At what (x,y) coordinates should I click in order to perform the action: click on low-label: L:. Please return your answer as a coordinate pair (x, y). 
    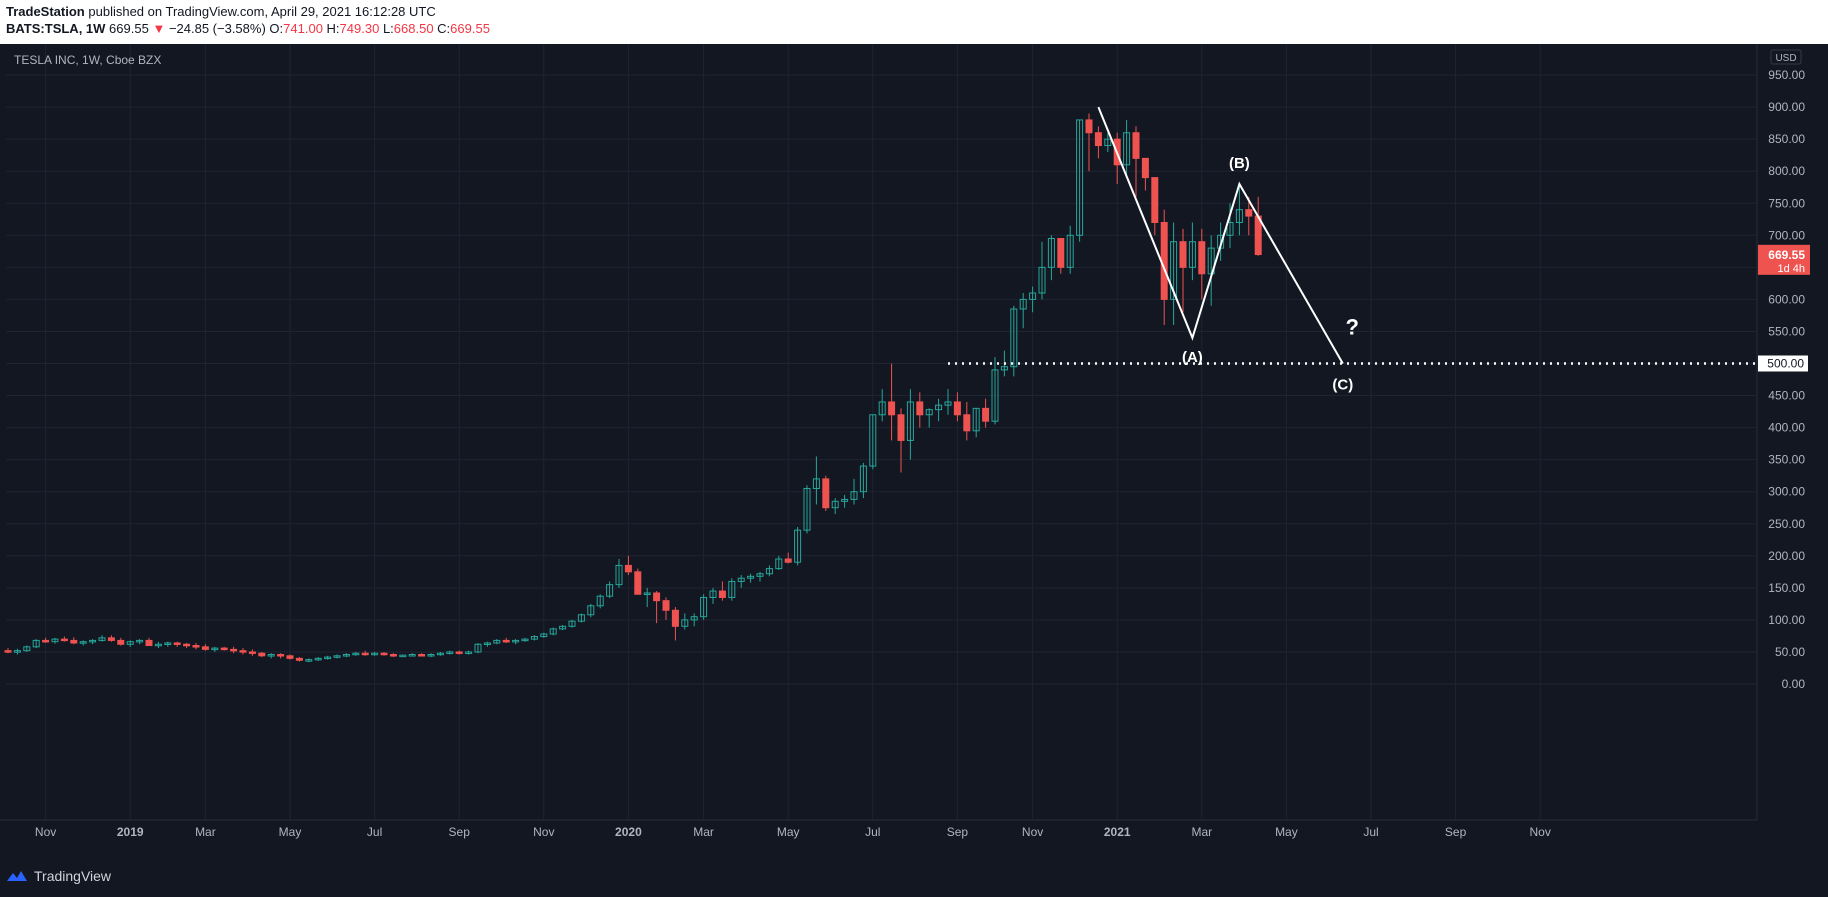
    Looking at the image, I should click on (388, 28).